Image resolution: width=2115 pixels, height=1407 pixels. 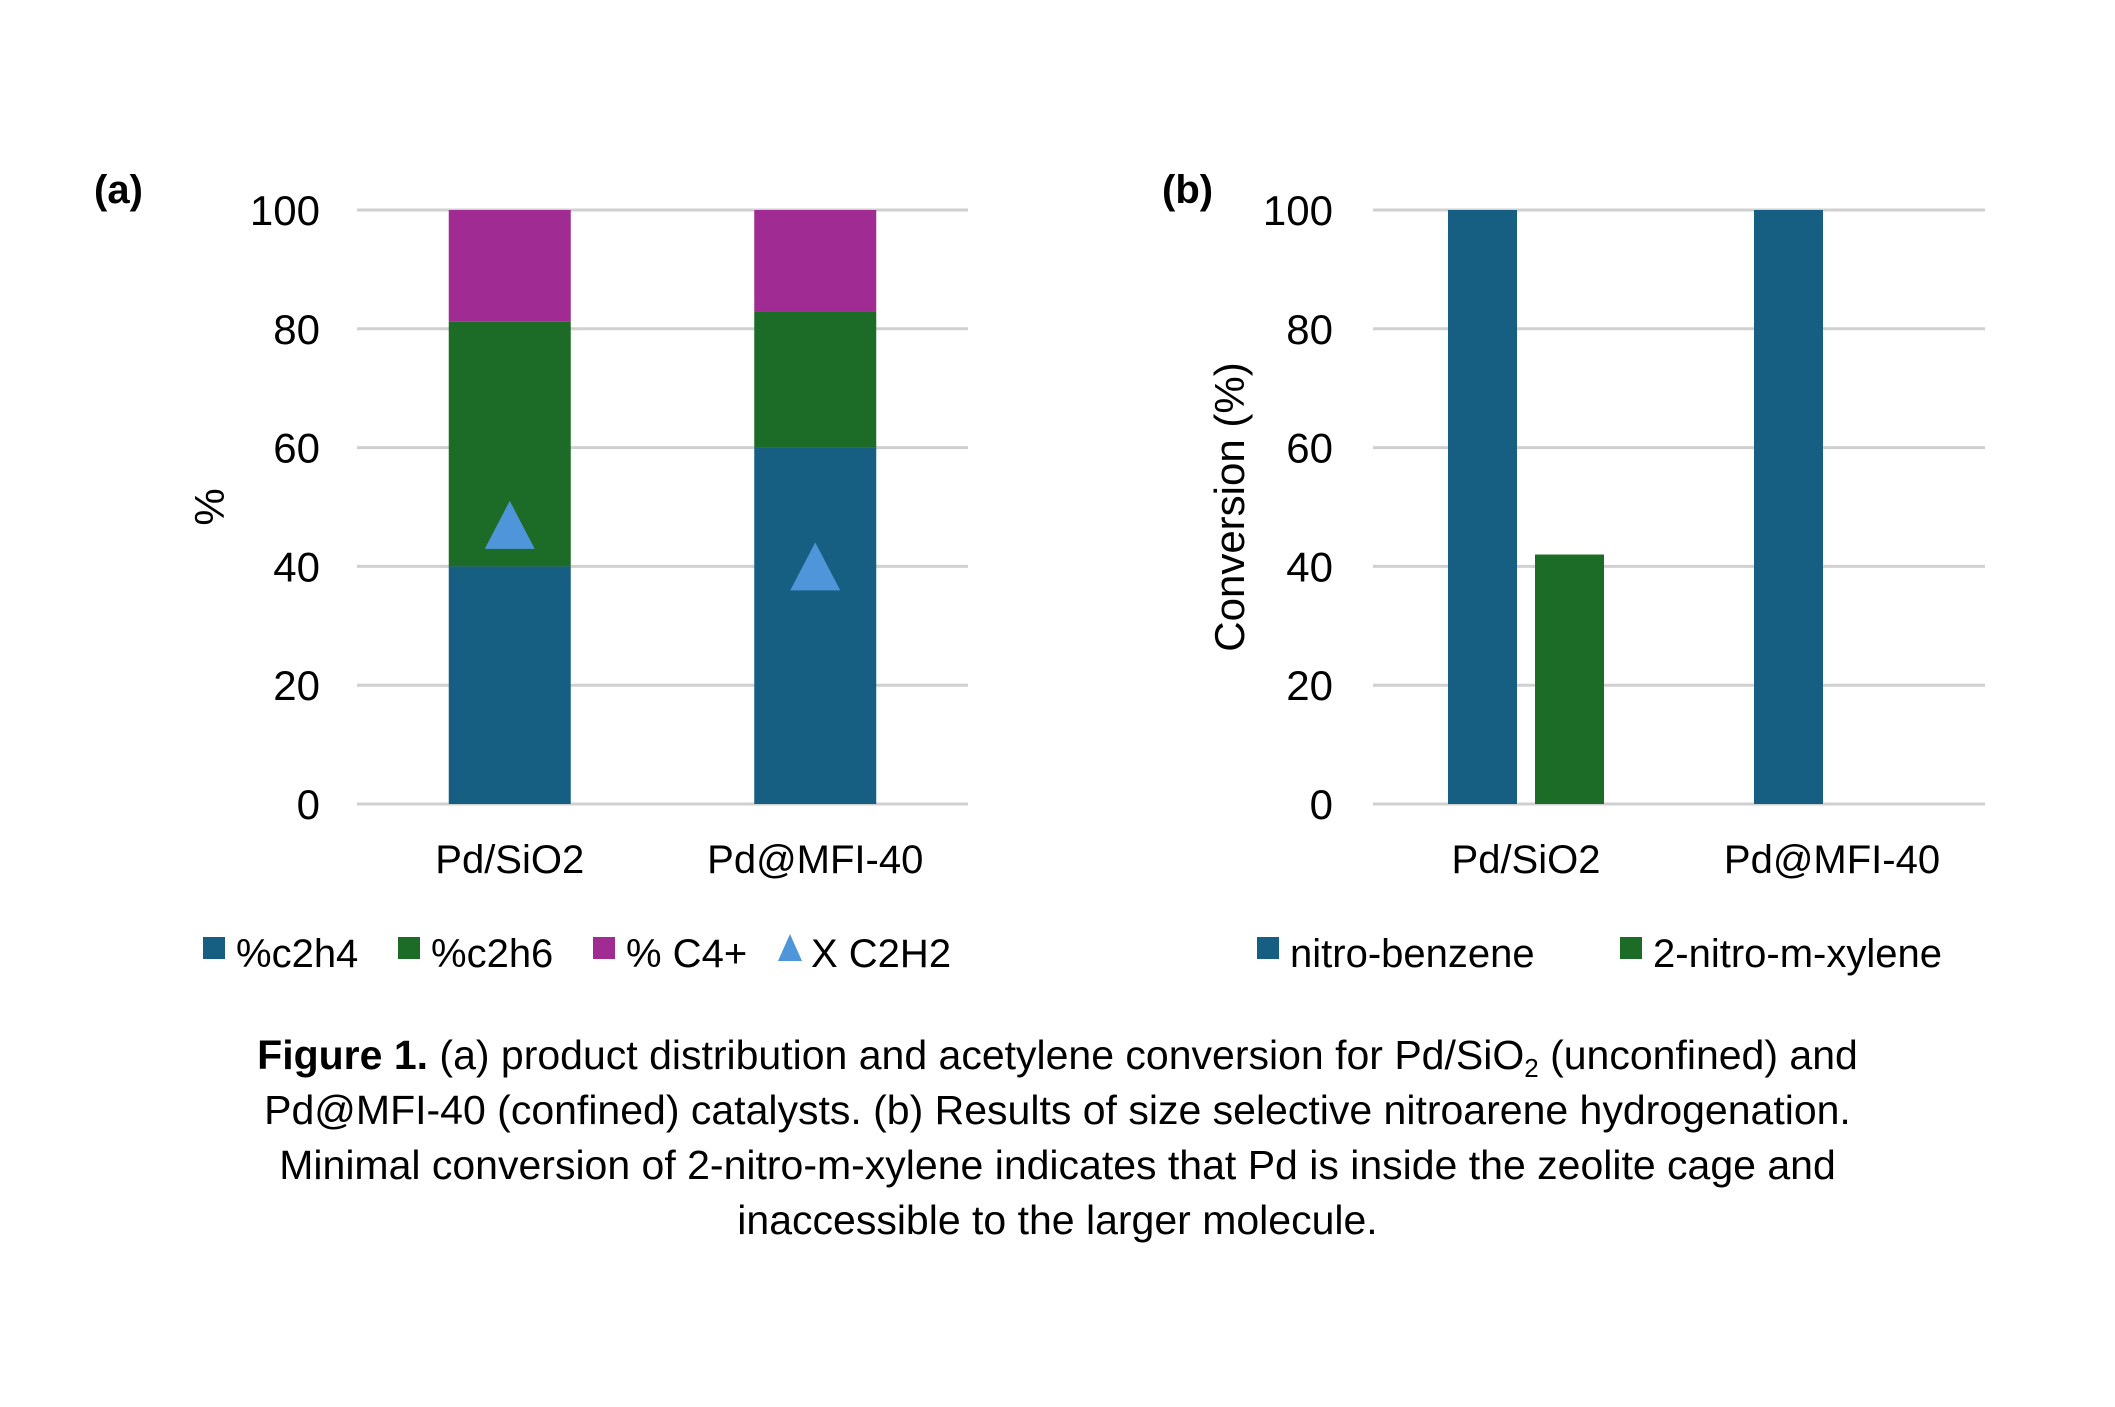 What do you see at coordinates (881, 954) in the screenshot?
I see `legend-label: X C2H2` at bounding box center [881, 954].